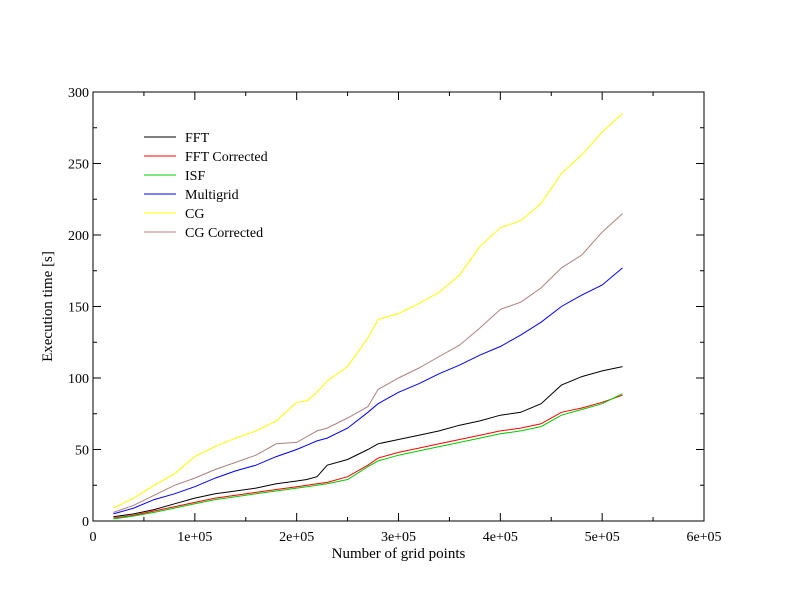 This screenshot has height=612, width=792. What do you see at coordinates (194, 537) in the screenshot?
I see `x-tick-label: 1e+05` at bounding box center [194, 537].